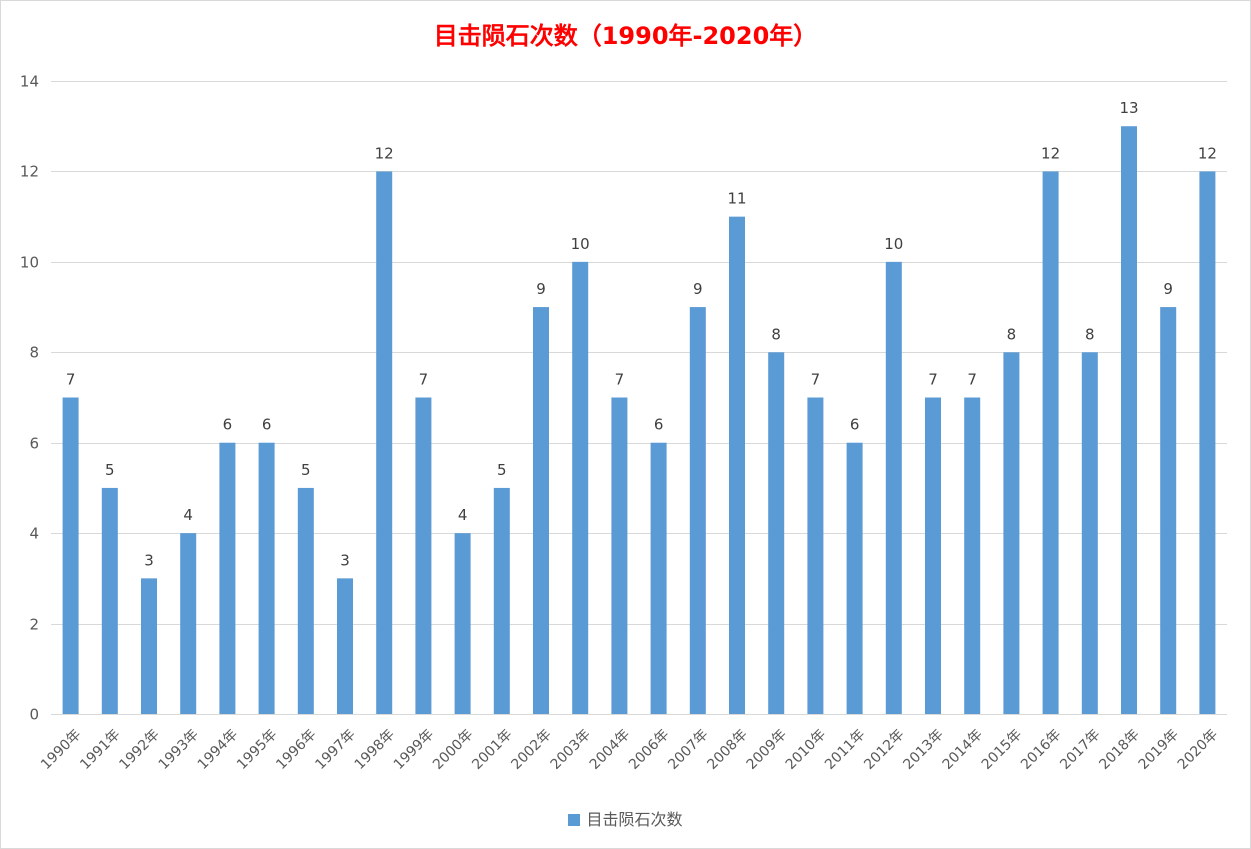 The height and width of the screenshot is (849, 1251). What do you see at coordinates (688, 750) in the screenshot?
I see `x-tick-label: 2007年` at bounding box center [688, 750].